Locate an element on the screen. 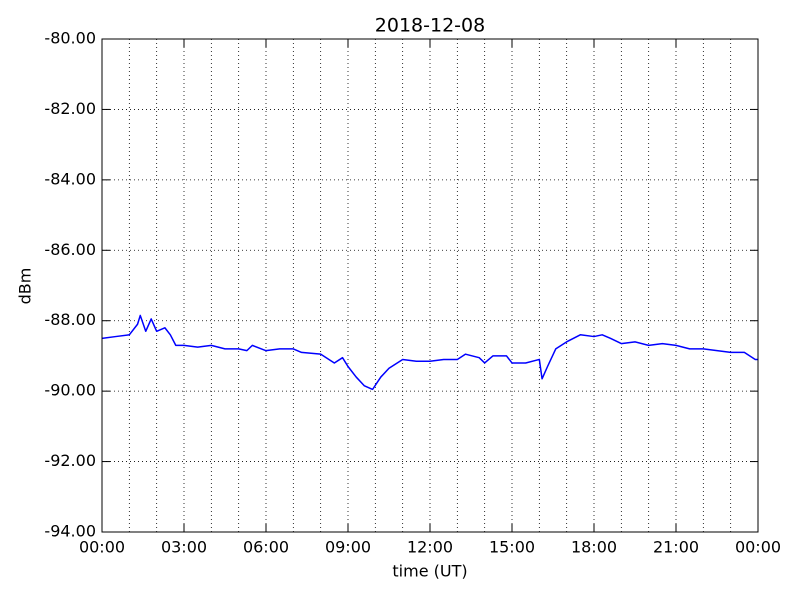  x-tick-label: 15:00 is located at coordinates (512, 547).